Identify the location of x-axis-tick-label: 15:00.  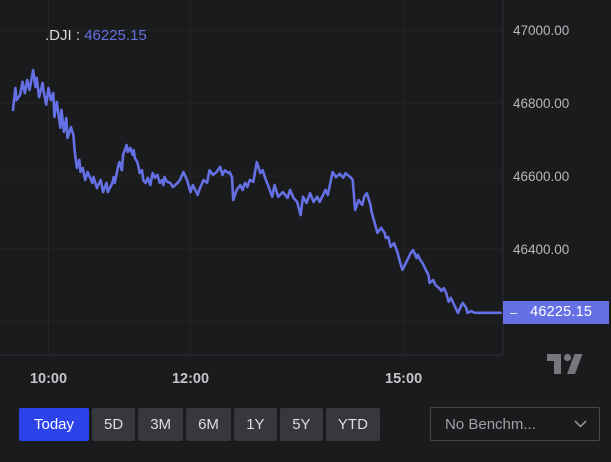
(403, 379).